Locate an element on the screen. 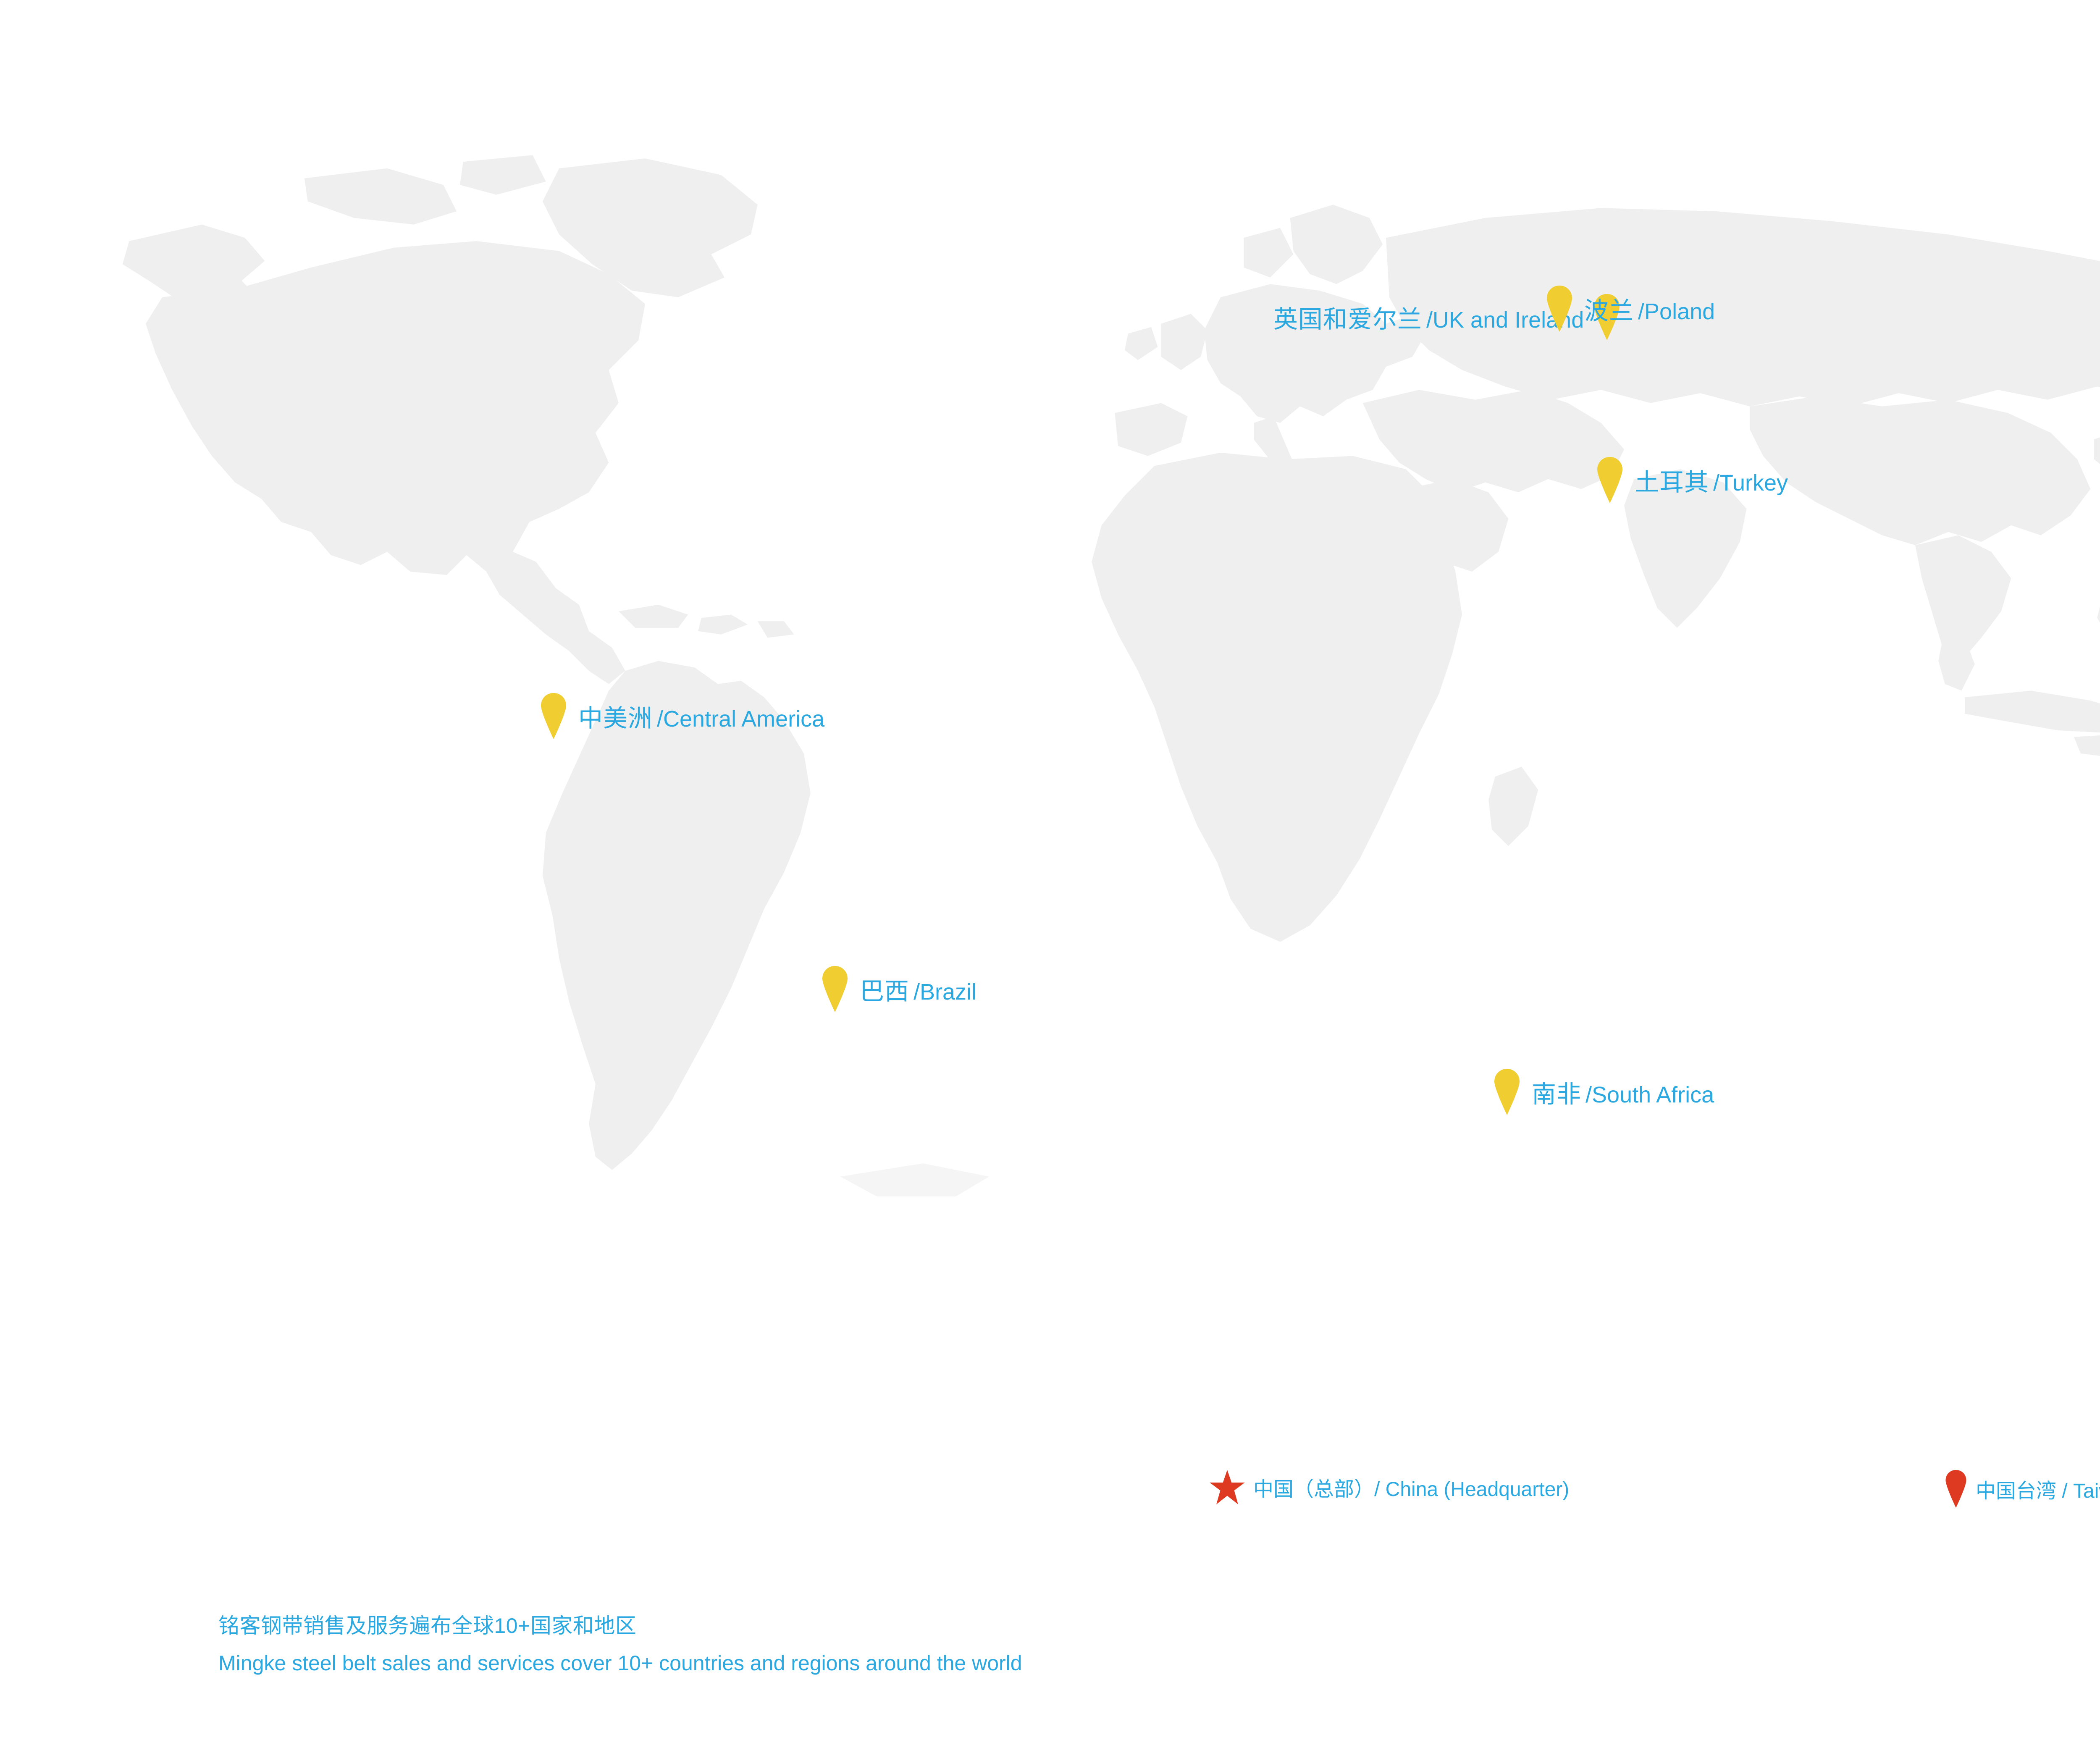 The height and width of the screenshot is (1761, 2100). map-marker-central-america: 中美洲 /Central America is located at coordinates (682, 716).